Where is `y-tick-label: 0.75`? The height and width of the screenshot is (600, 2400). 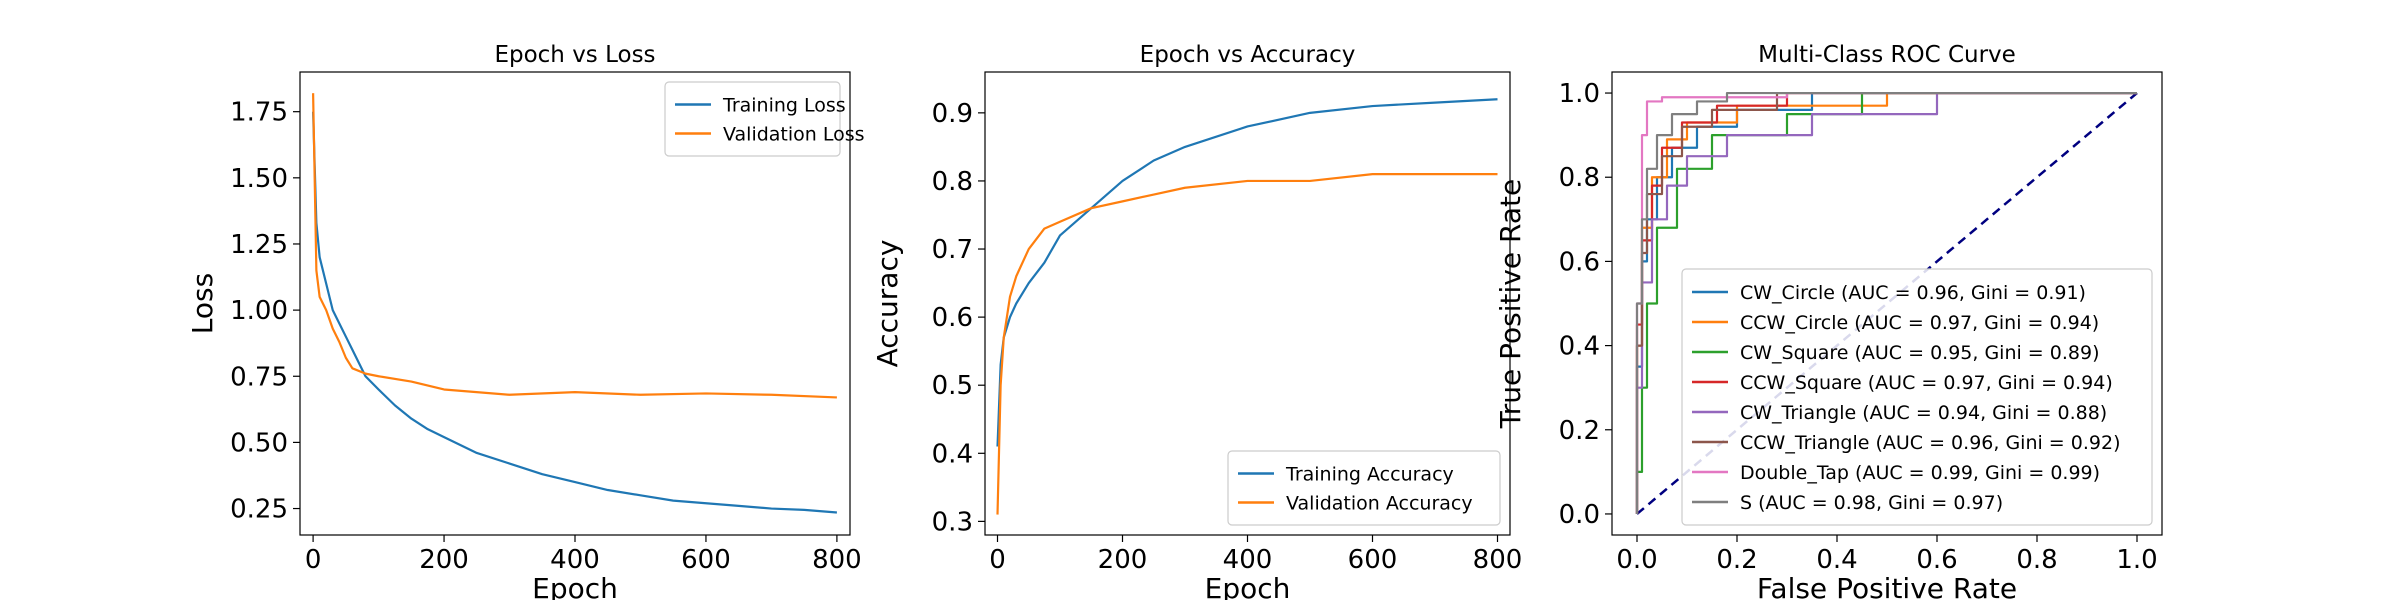
y-tick-label: 0.75 is located at coordinates (259, 377).